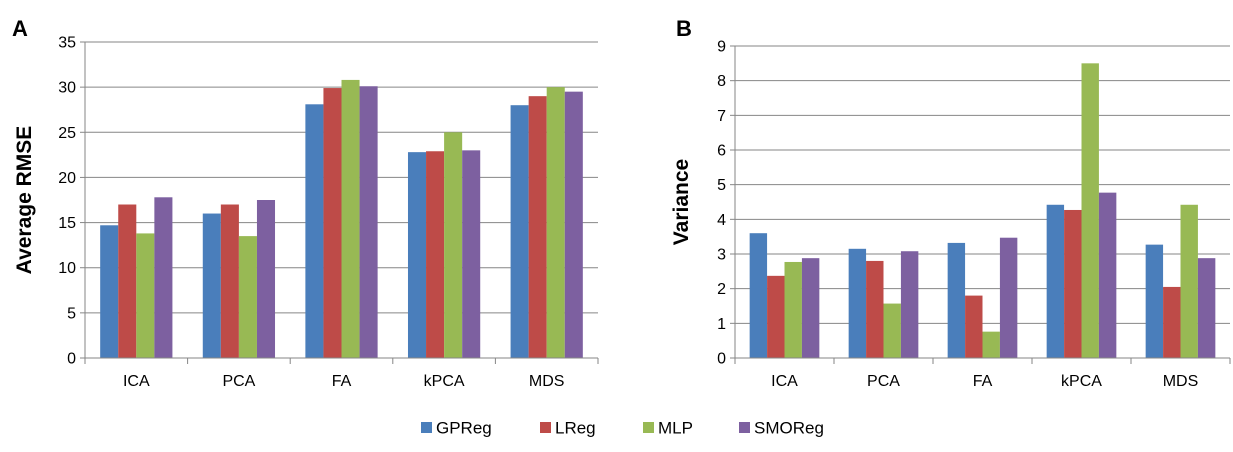 The height and width of the screenshot is (452, 1233). What do you see at coordinates (721, 220) in the screenshot?
I see `y-tick-label: 4` at bounding box center [721, 220].